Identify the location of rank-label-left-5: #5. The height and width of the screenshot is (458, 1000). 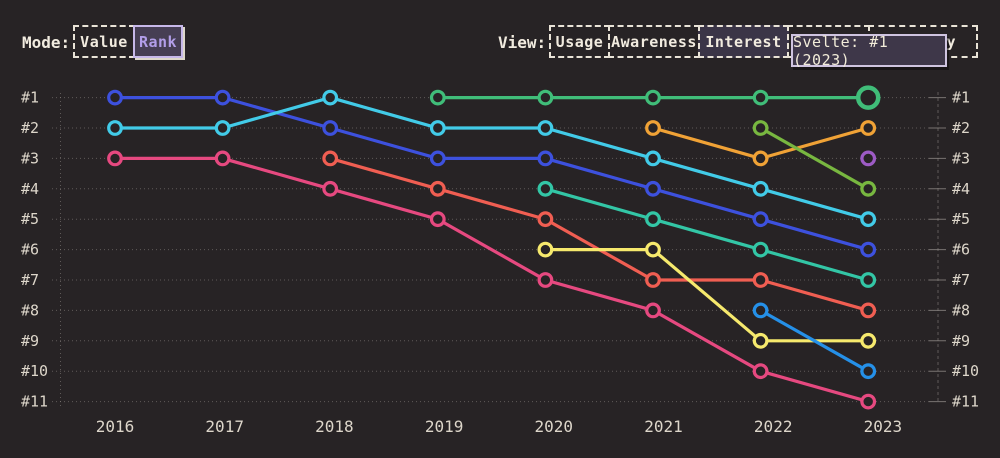
(30, 219).